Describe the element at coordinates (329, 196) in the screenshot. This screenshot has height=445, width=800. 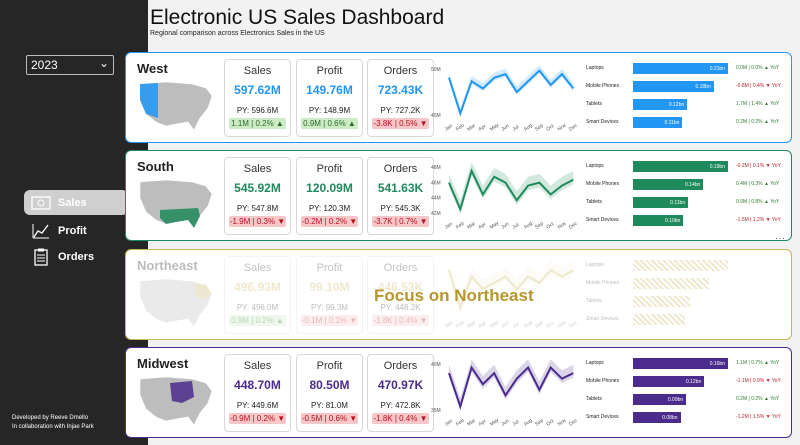
I see `kpi-profit: Profit 120.09M PY: 120.3M -0.2M | 0.2% ▼` at that location.